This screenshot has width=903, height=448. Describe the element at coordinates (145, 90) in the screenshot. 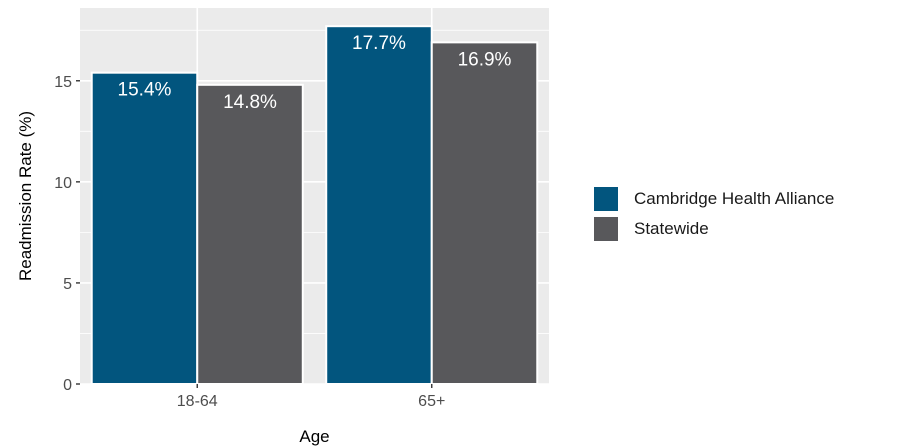

I see `bar-value-label: 15.4%` at that location.